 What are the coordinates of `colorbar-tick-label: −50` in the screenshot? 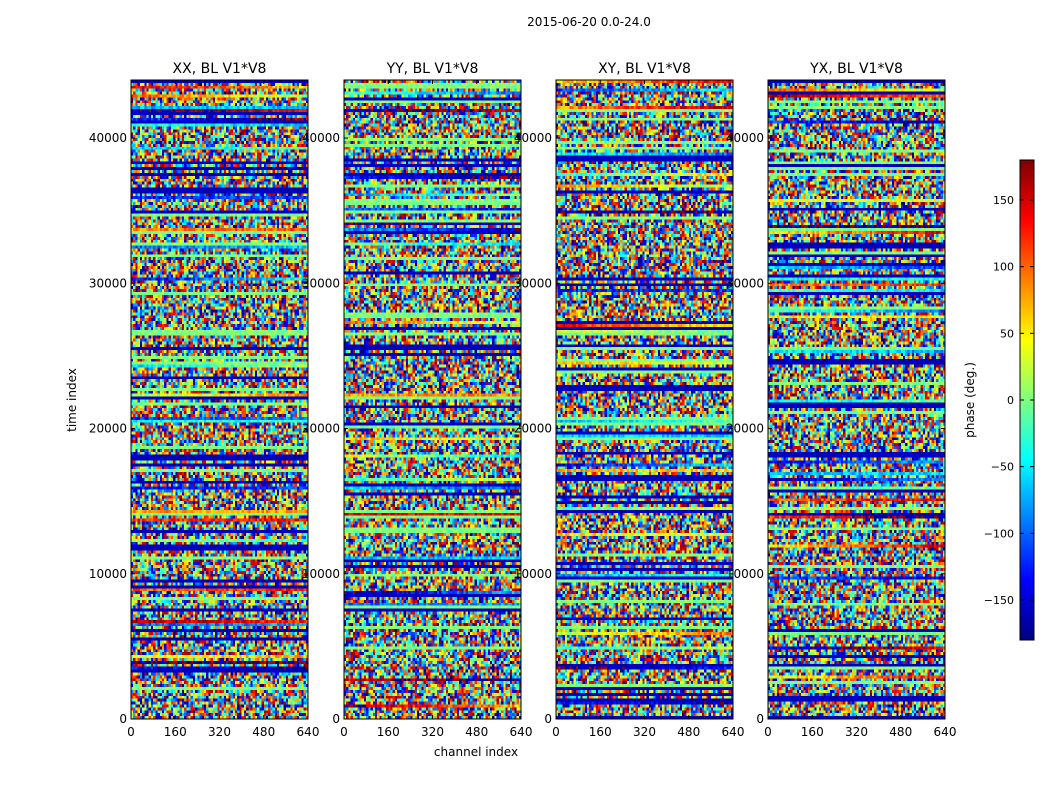 It's located at (1002, 467).